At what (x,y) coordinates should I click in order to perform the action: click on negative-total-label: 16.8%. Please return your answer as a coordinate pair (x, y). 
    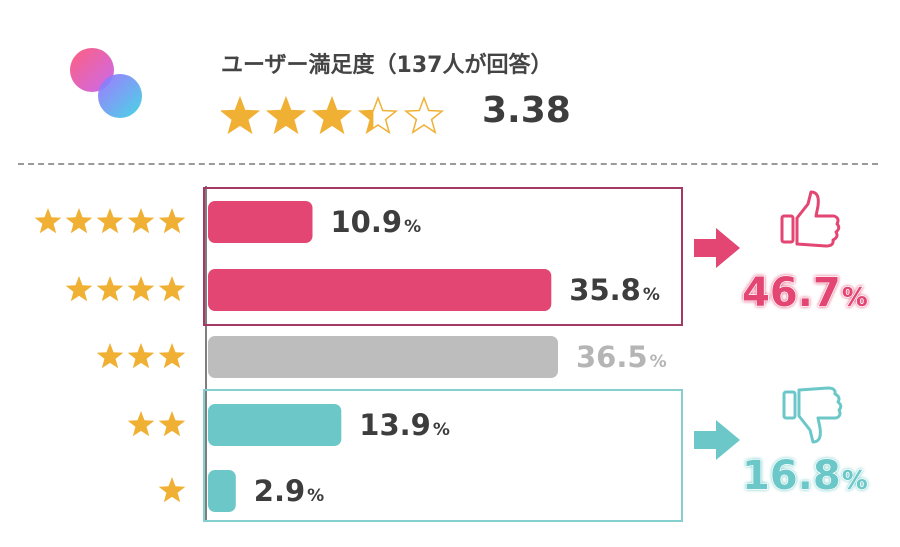
    Looking at the image, I should click on (805, 476).